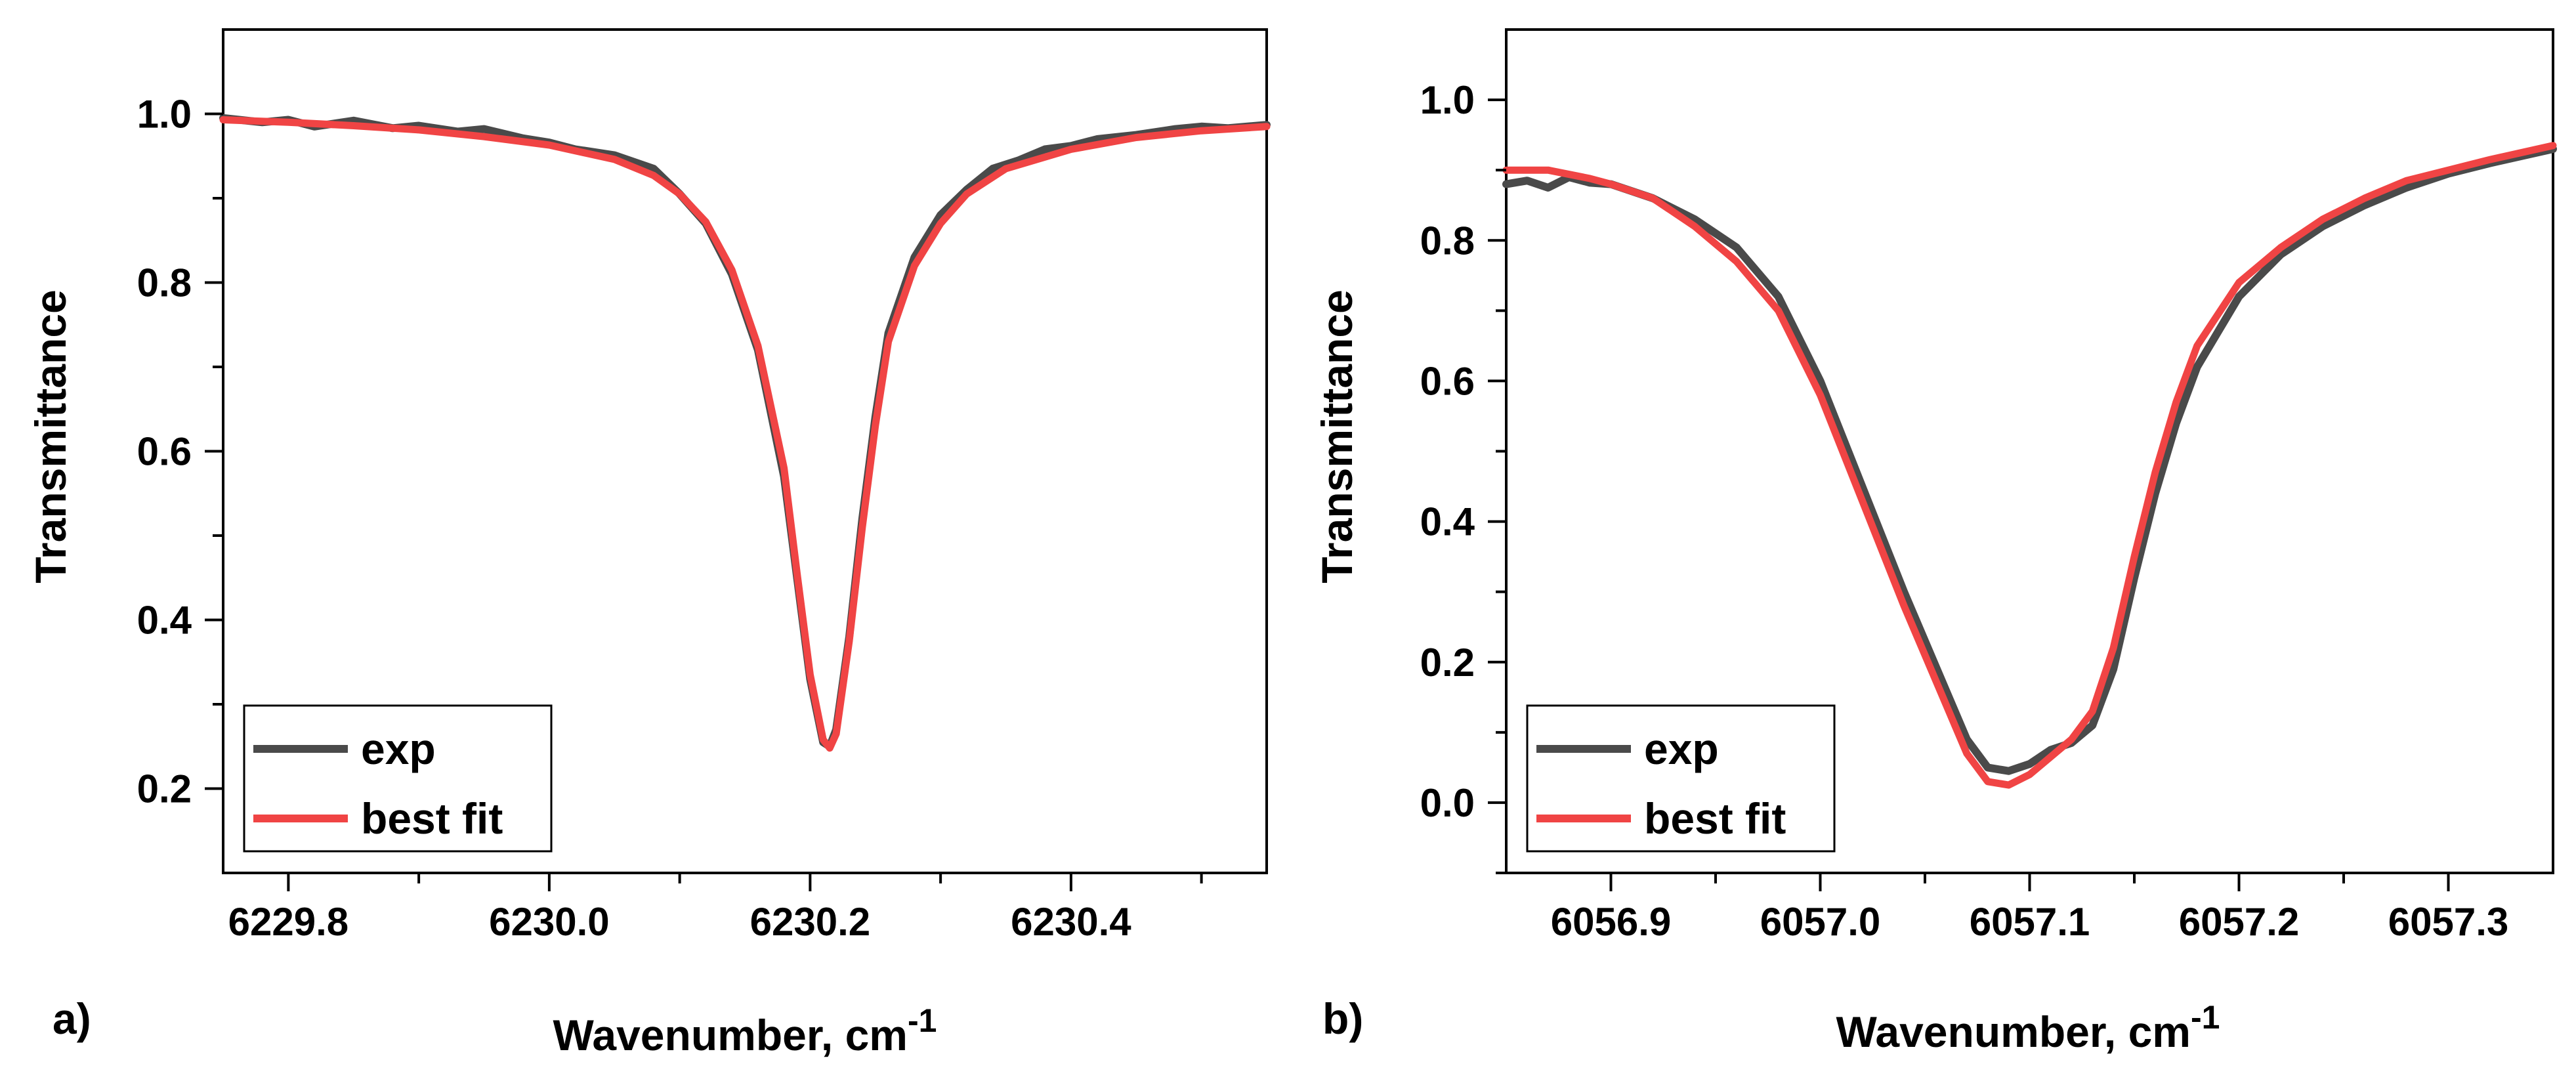 This screenshot has width=2576, height=1081. I want to click on y-tick-label-a: 0.4, so click(164, 621).